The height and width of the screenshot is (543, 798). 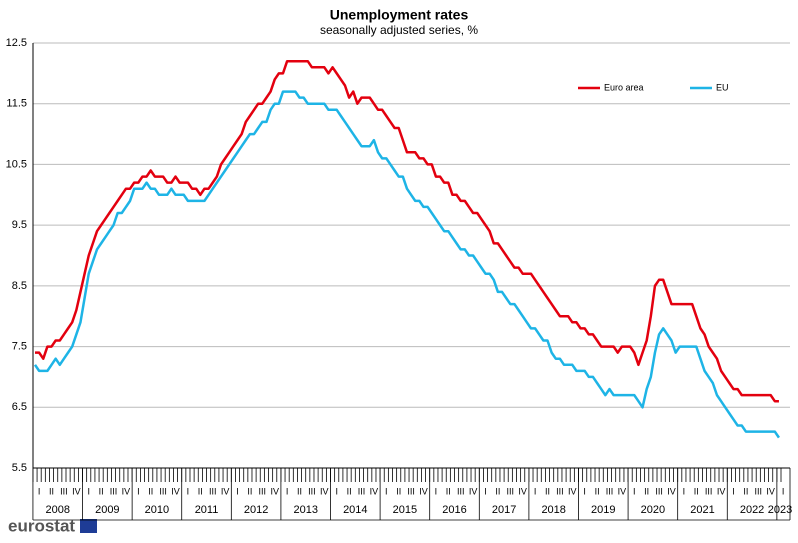 I want to click on x-tick-label: 2021, so click(x=702, y=510).